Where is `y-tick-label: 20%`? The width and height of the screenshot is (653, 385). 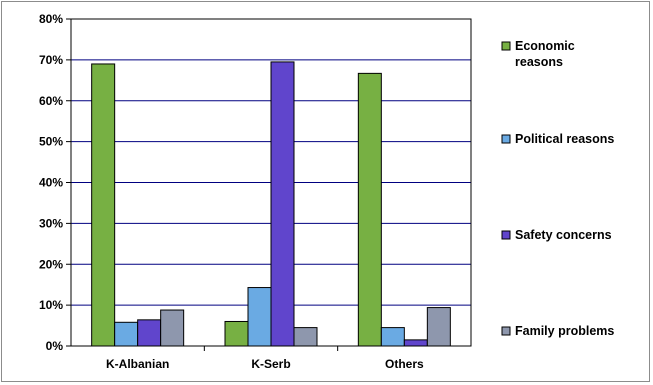
y-tick-label: 20% is located at coordinates (51, 264).